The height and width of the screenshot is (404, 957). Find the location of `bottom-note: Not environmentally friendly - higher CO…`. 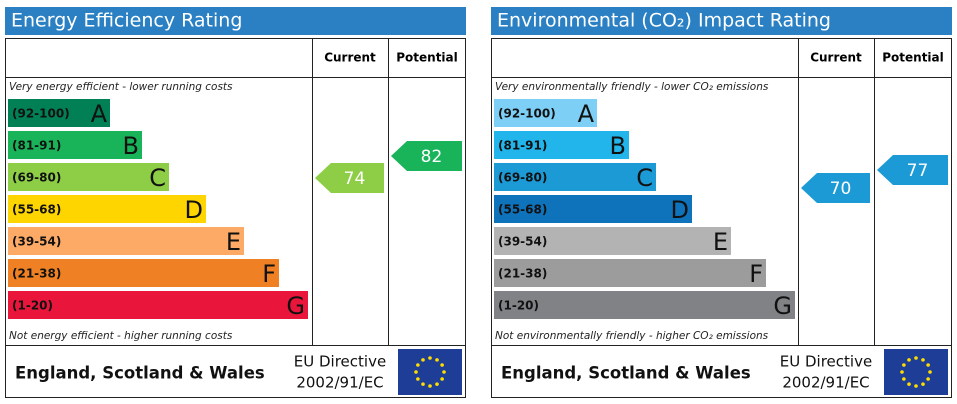

bottom-note: Not environmentally friendly - higher CO… is located at coordinates (632, 336).